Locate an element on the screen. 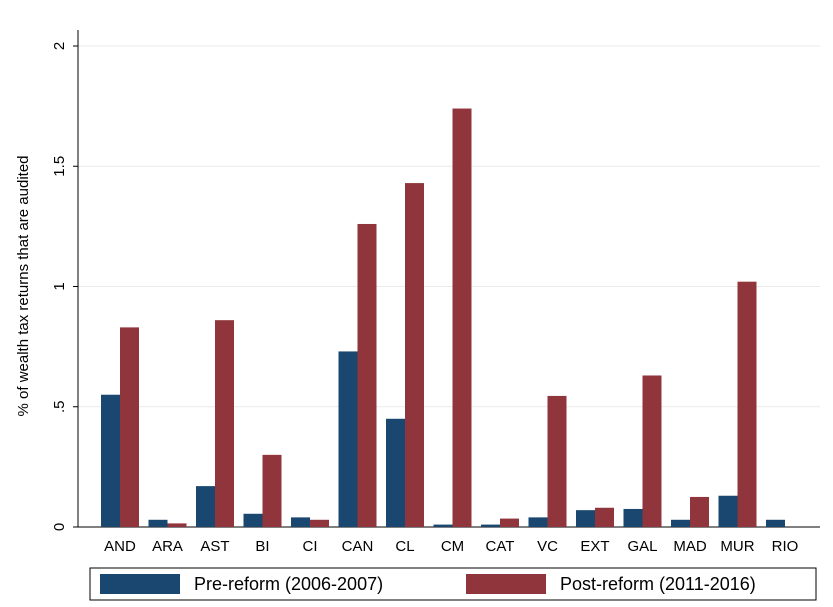  x-tick-label: CL is located at coordinates (404, 546).